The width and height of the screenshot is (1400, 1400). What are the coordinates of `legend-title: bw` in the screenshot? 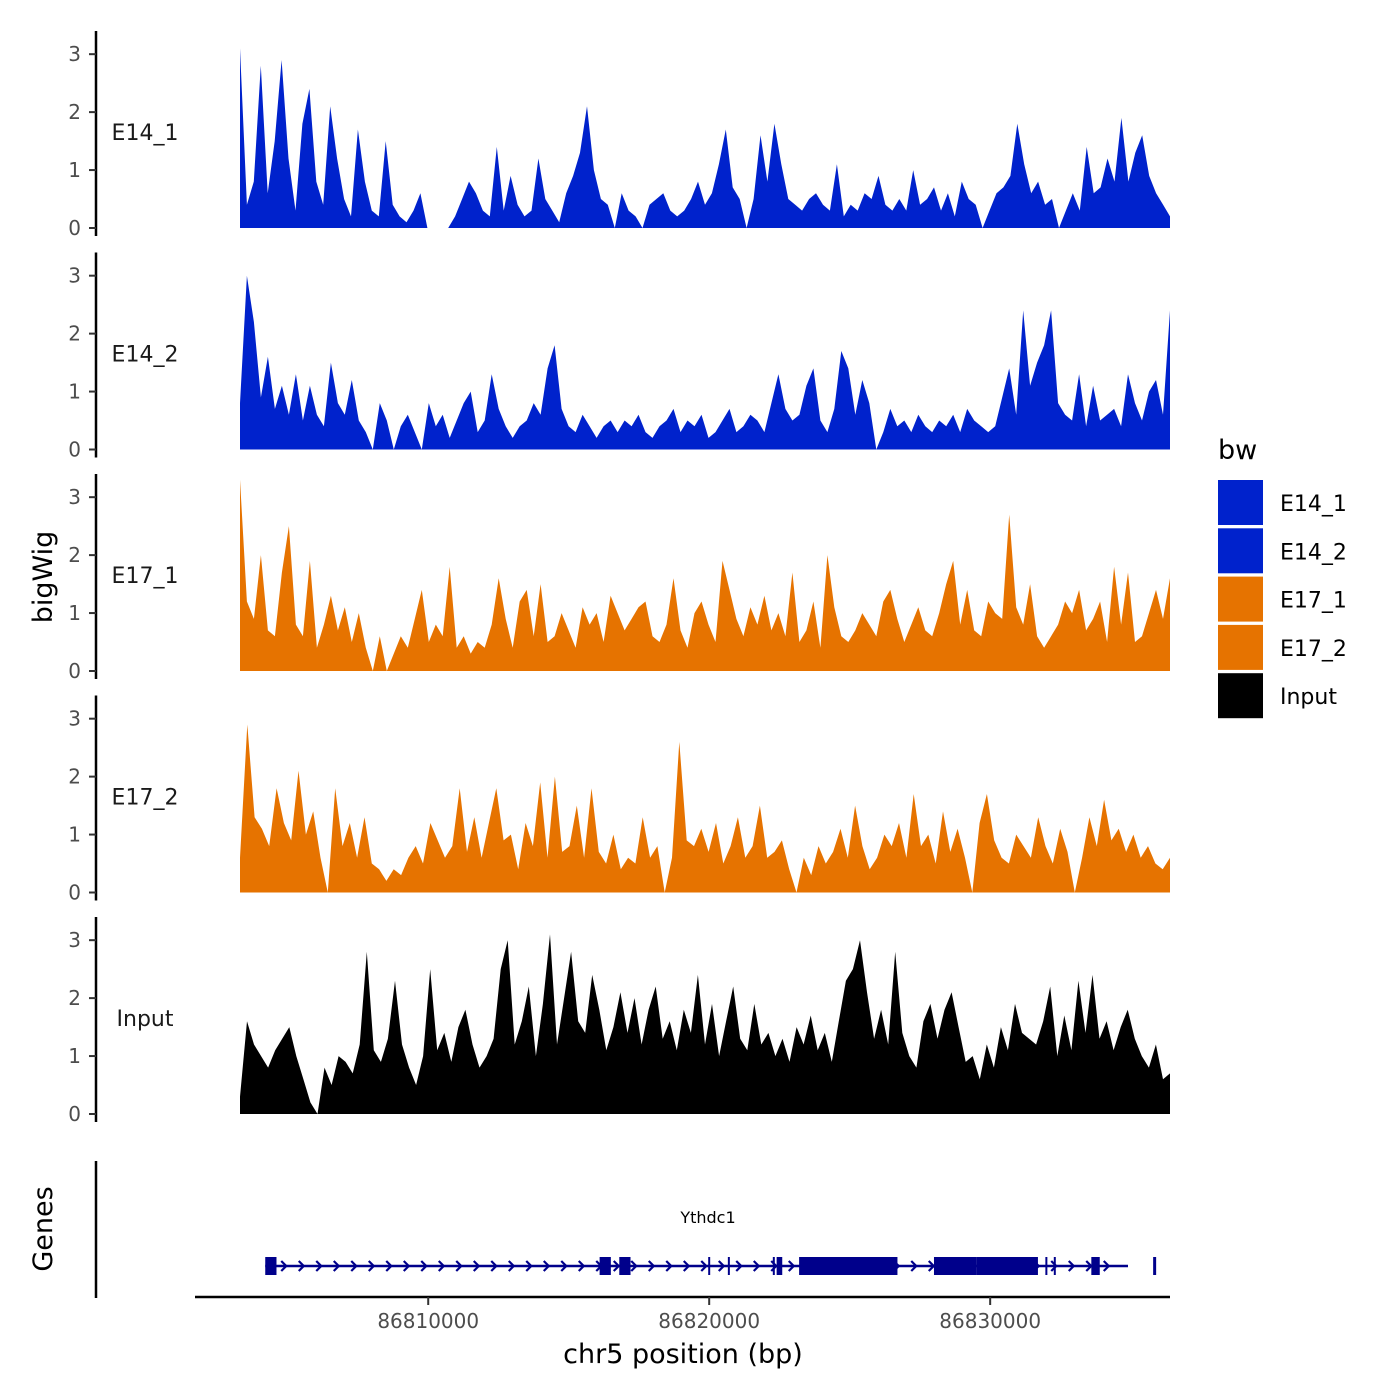 It's located at (1237, 450).